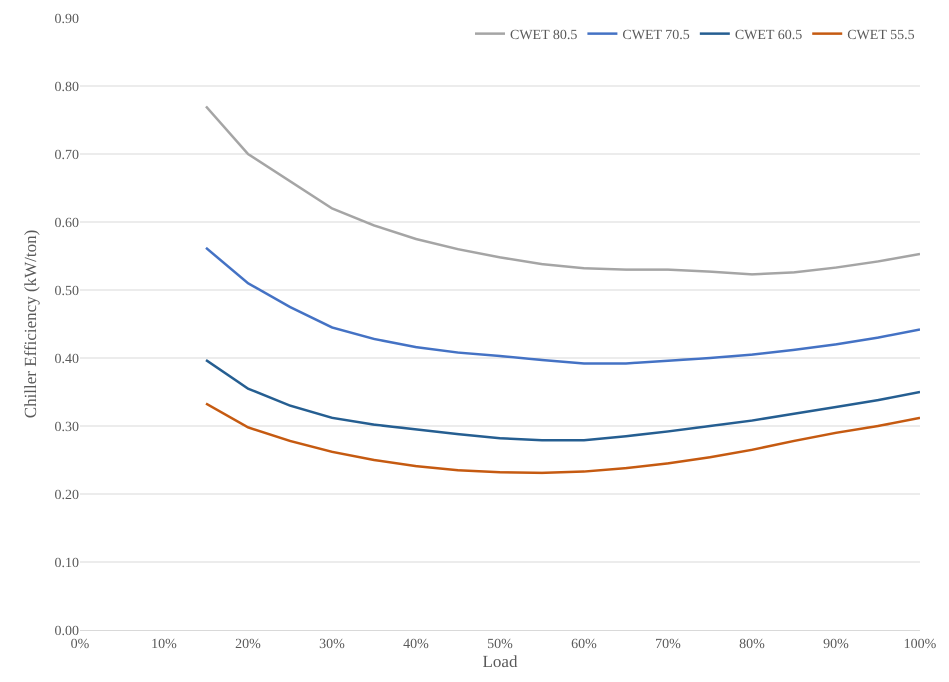  What do you see at coordinates (920, 644) in the screenshot?
I see `x-tick-label: 100%` at bounding box center [920, 644].